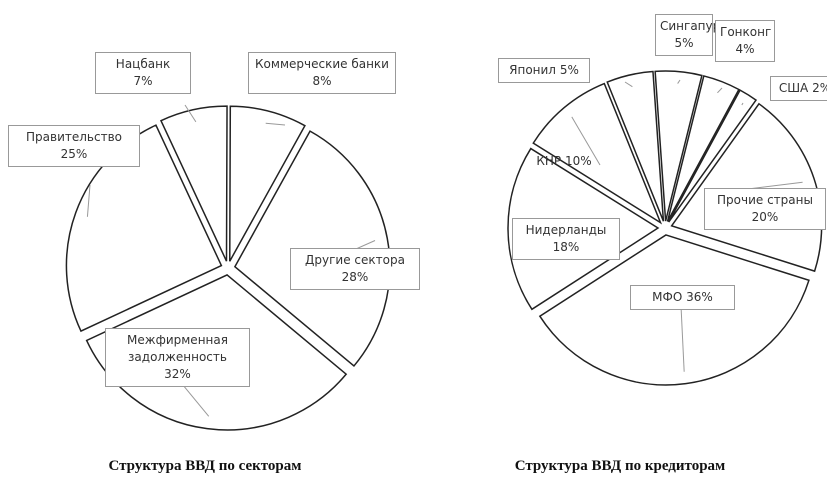  I want to click on data-label: Нидерланды 18%, so click(566, 239).